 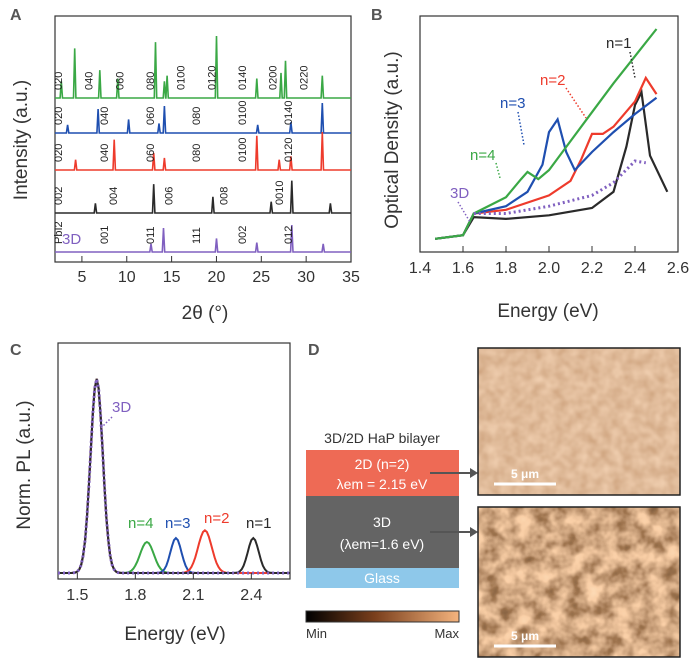 I want to click on colorbar-min: Min, so click(x=316, y=633).